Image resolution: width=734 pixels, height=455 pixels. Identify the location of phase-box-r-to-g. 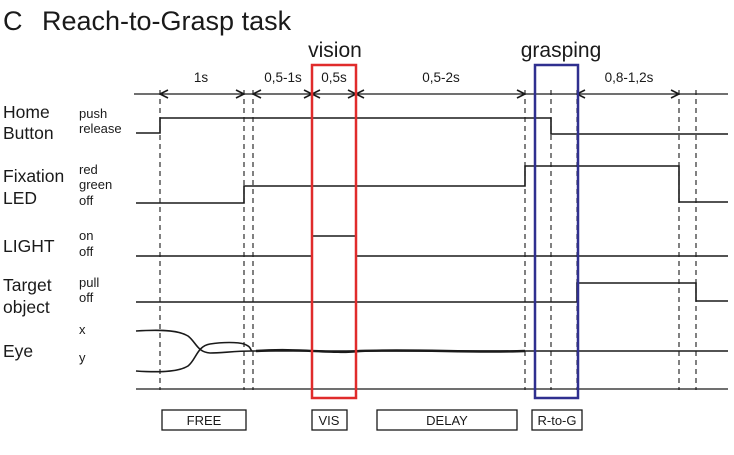
(557, 420).